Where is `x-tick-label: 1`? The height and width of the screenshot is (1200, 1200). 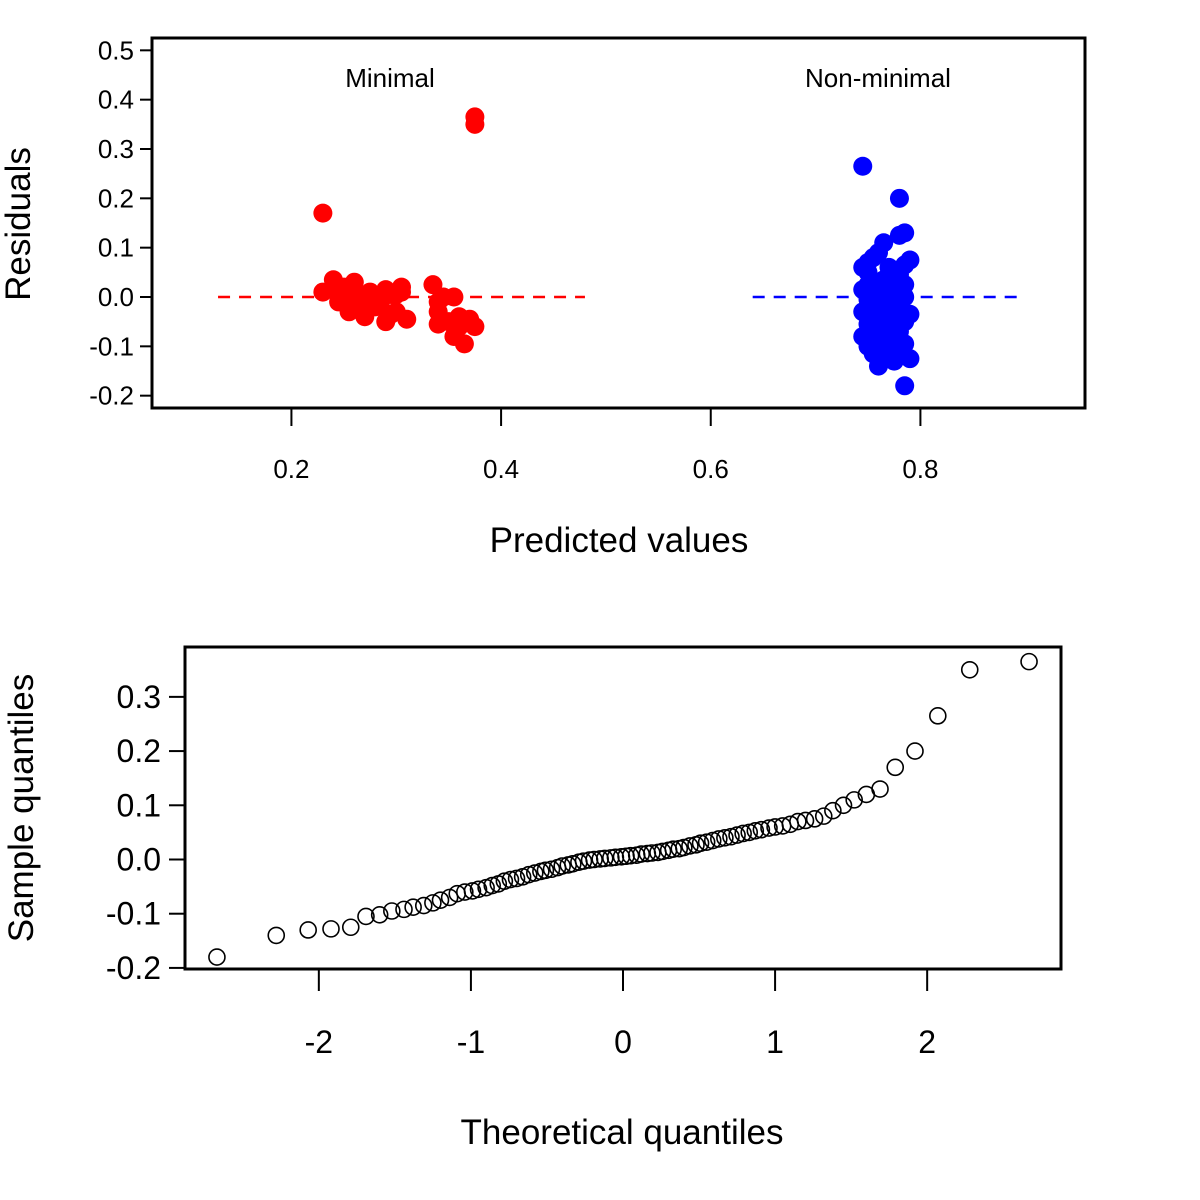
x-tick-label: 1 is located at coordinates (775, 1042).